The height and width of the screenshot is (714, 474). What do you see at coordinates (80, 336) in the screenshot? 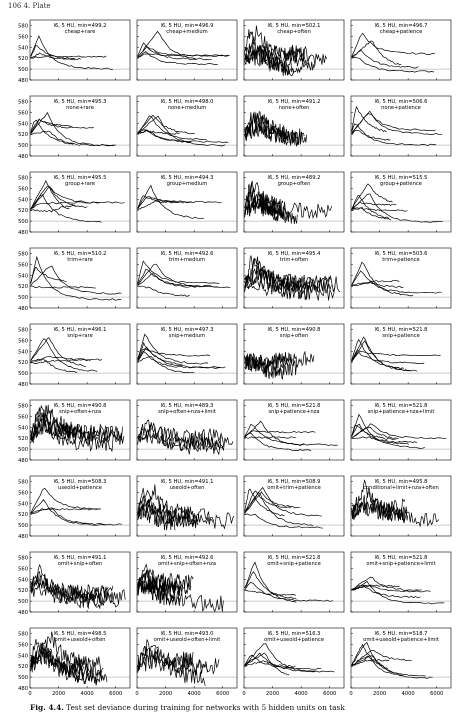
I see `panel-subtitle: snip+rare` at bounding box center [80, 336].